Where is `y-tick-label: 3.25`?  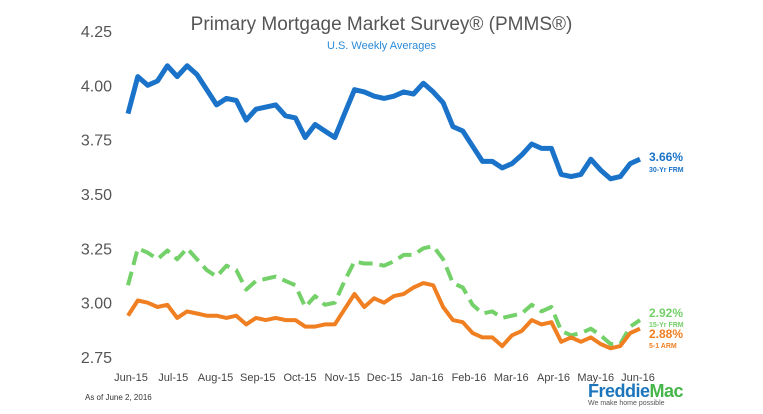
y-tick-label: 3.25 is located at coordinates (96, 249).